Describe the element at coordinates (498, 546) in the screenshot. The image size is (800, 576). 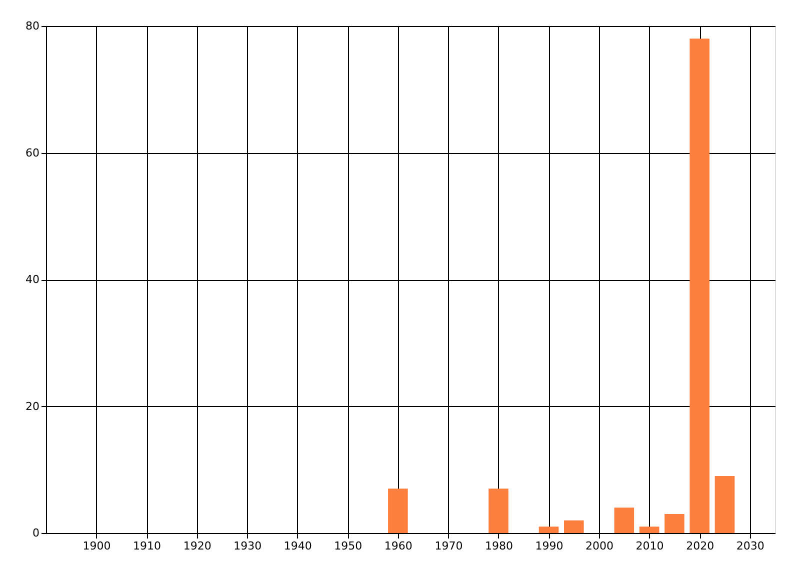
I see `x-tick-label: 1980` at that location.